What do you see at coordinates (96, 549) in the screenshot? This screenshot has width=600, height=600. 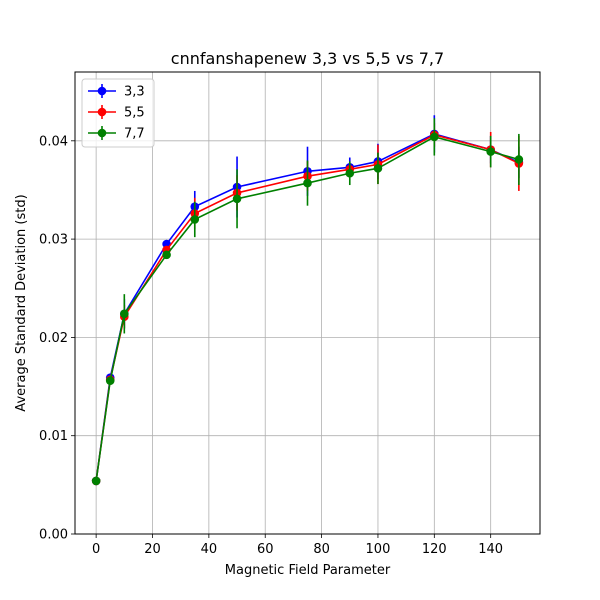 I see `x-tick-label: 0` at bounding box center [96, 549].